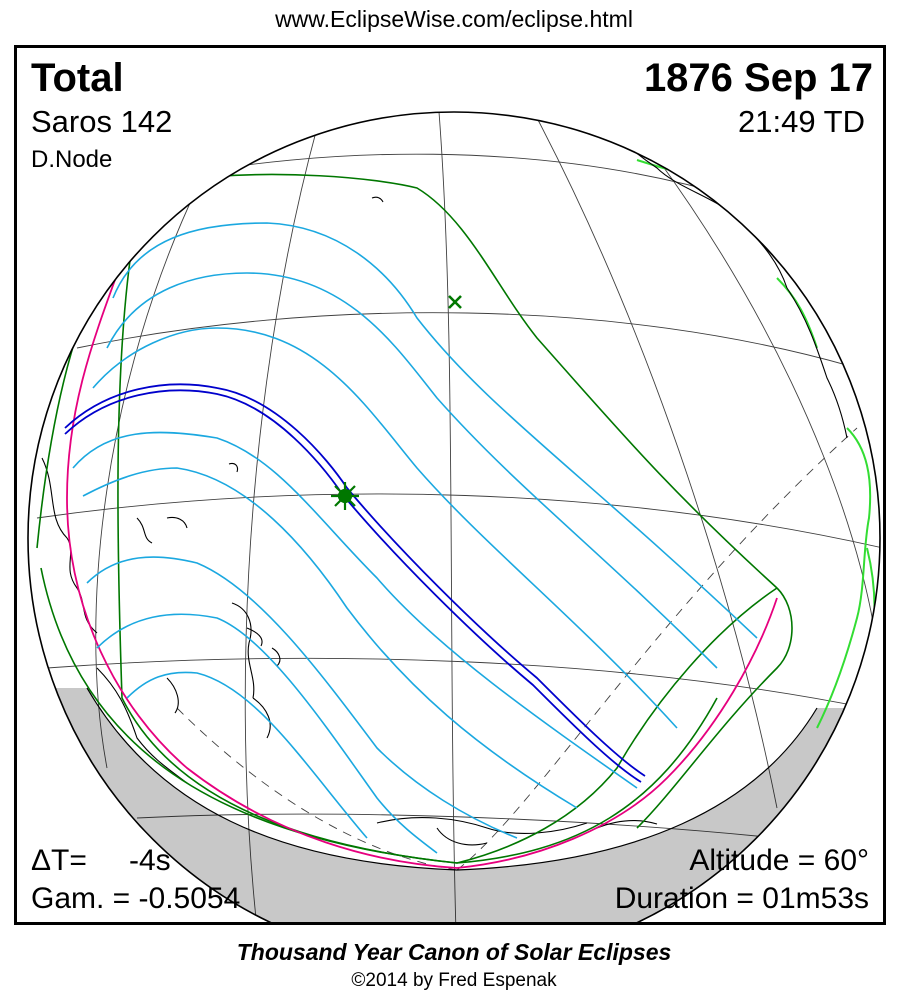 The height and width of the screenshot is (1004, 908). Describe the element at coordinates (345, 496) in the screenshot. I see `asterisk-icon` at that location.